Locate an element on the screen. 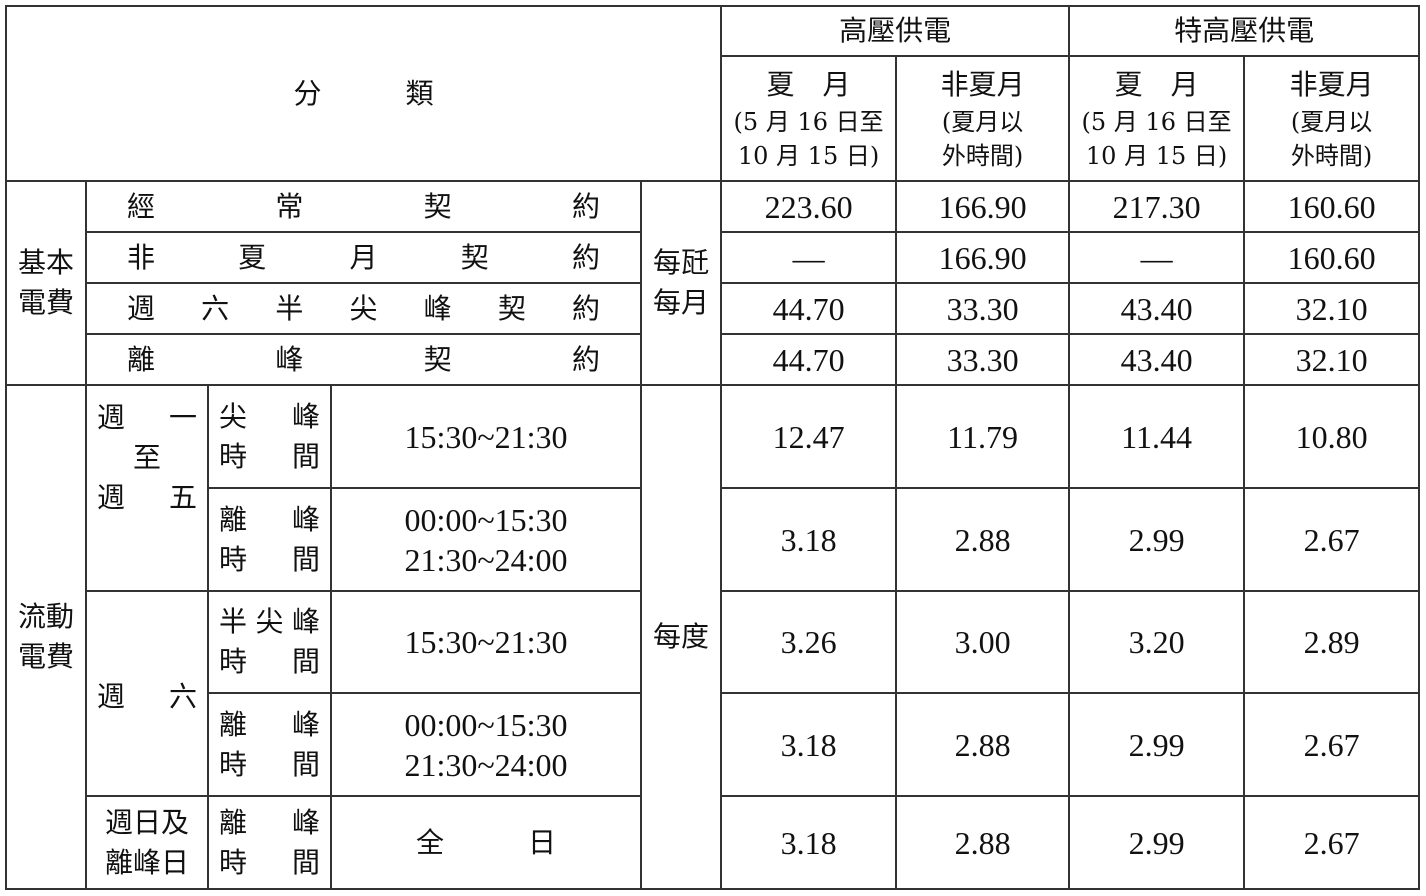 The height and width of the screenshot is (896, 1426). value-cell: 223.60 is located at coordinates (809, 206).